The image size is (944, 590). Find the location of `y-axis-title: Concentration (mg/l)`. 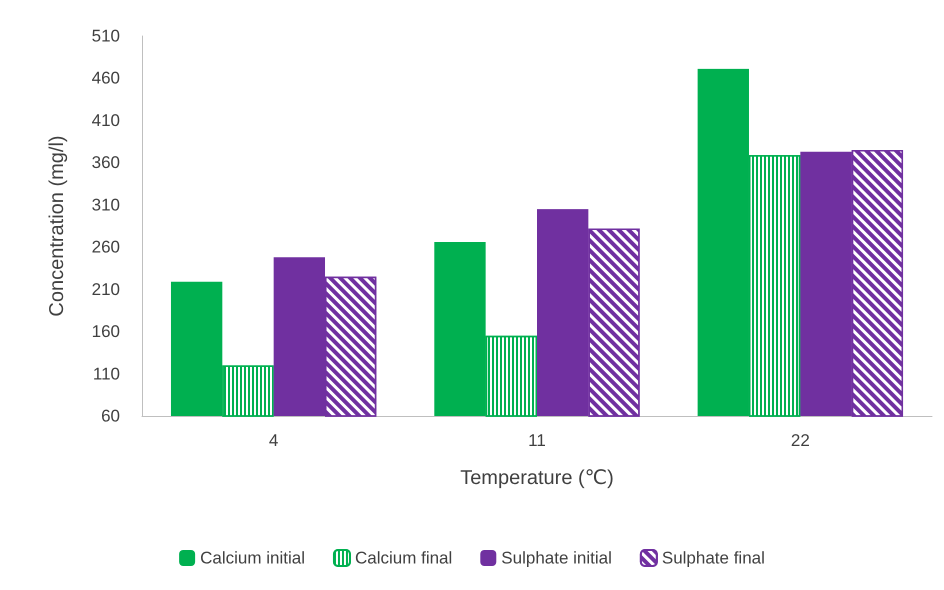

y-axis-title: Concentration (mg/l) is located at coordinates (57, 226).